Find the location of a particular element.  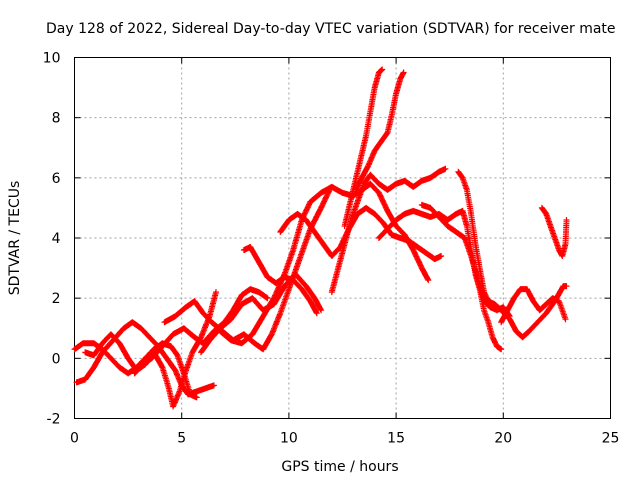

y-tick-label: 0 is located at coordinates (56, 359).